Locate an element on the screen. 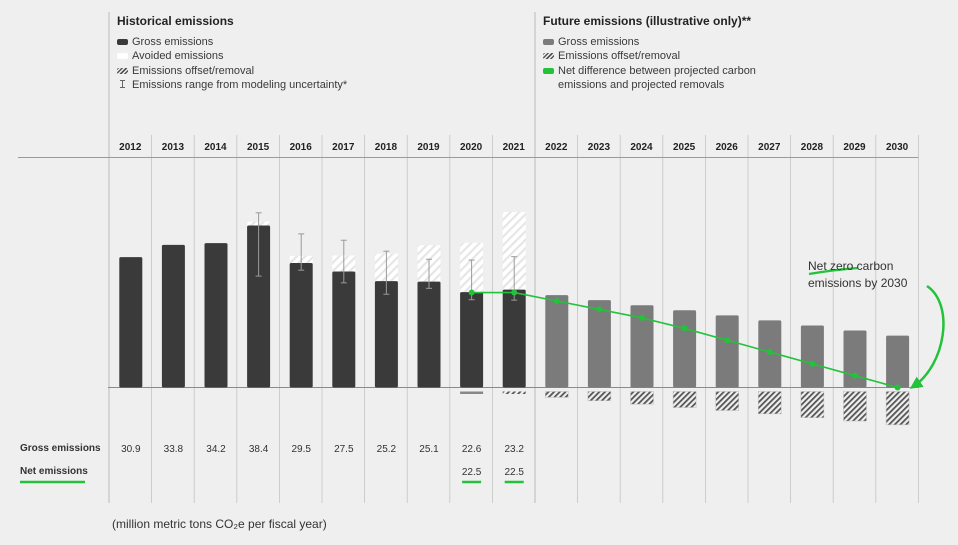 The image size is (958, 545). gross-value-label: 33.8 is located at coordinates (174, 449).